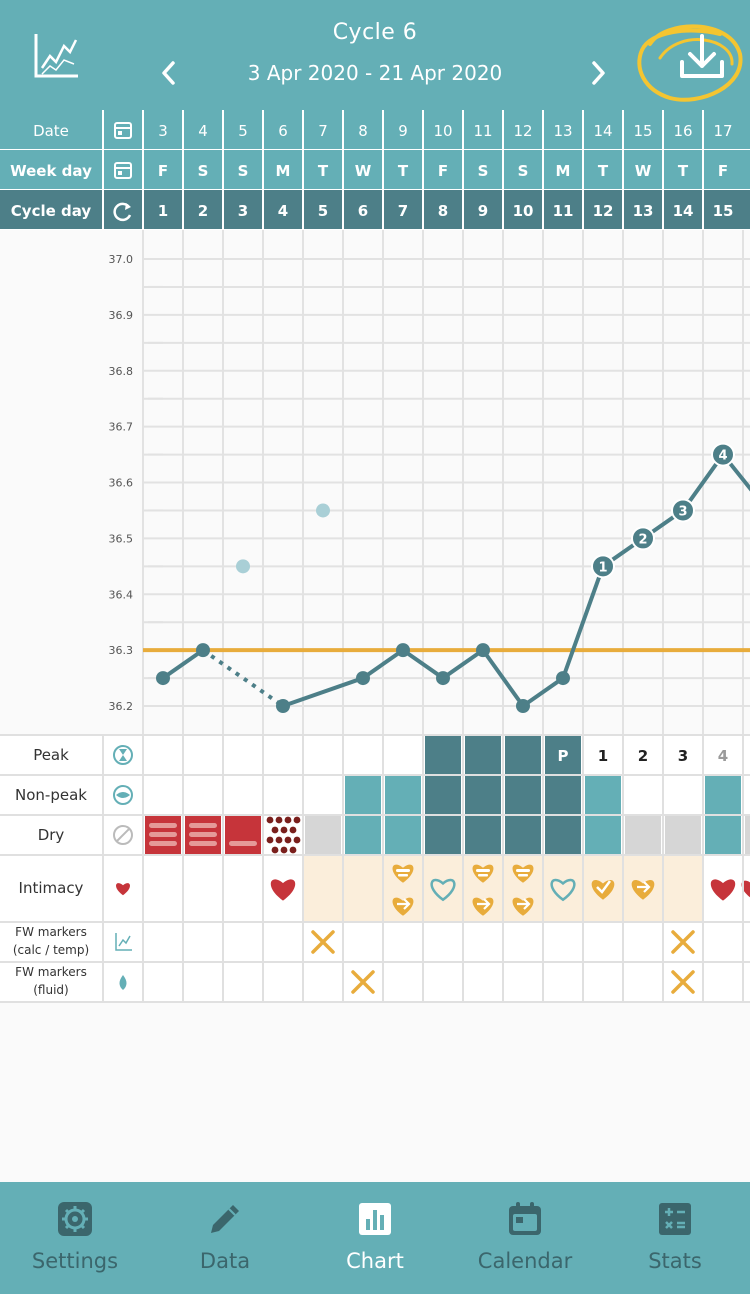  Describe the element at coordinates (51, 795) in the screenshot. I see `row-label: Non-peak` at that location.